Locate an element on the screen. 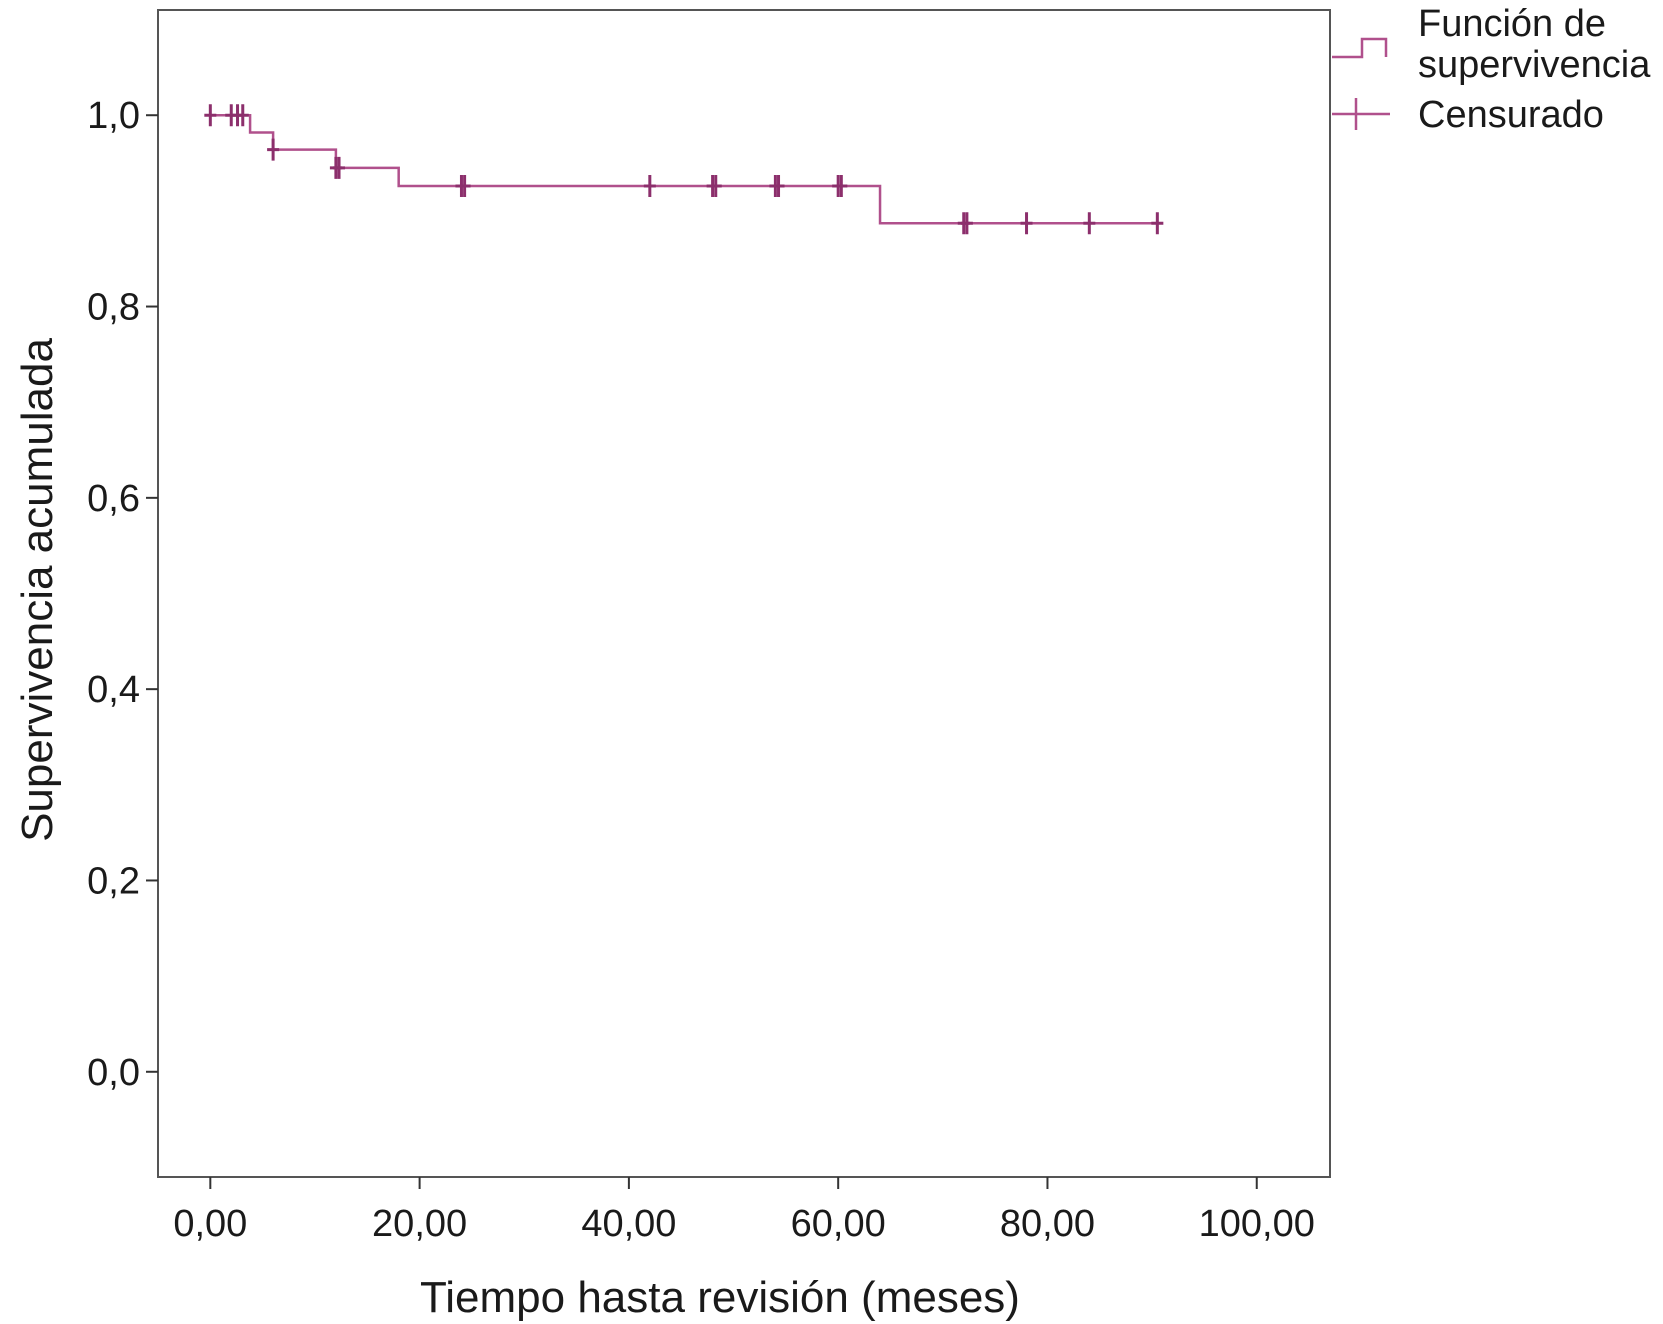 The image size is (1663, 1324). y-axis-title: Supervivencia acumulada is located at coordinates (37, 590).